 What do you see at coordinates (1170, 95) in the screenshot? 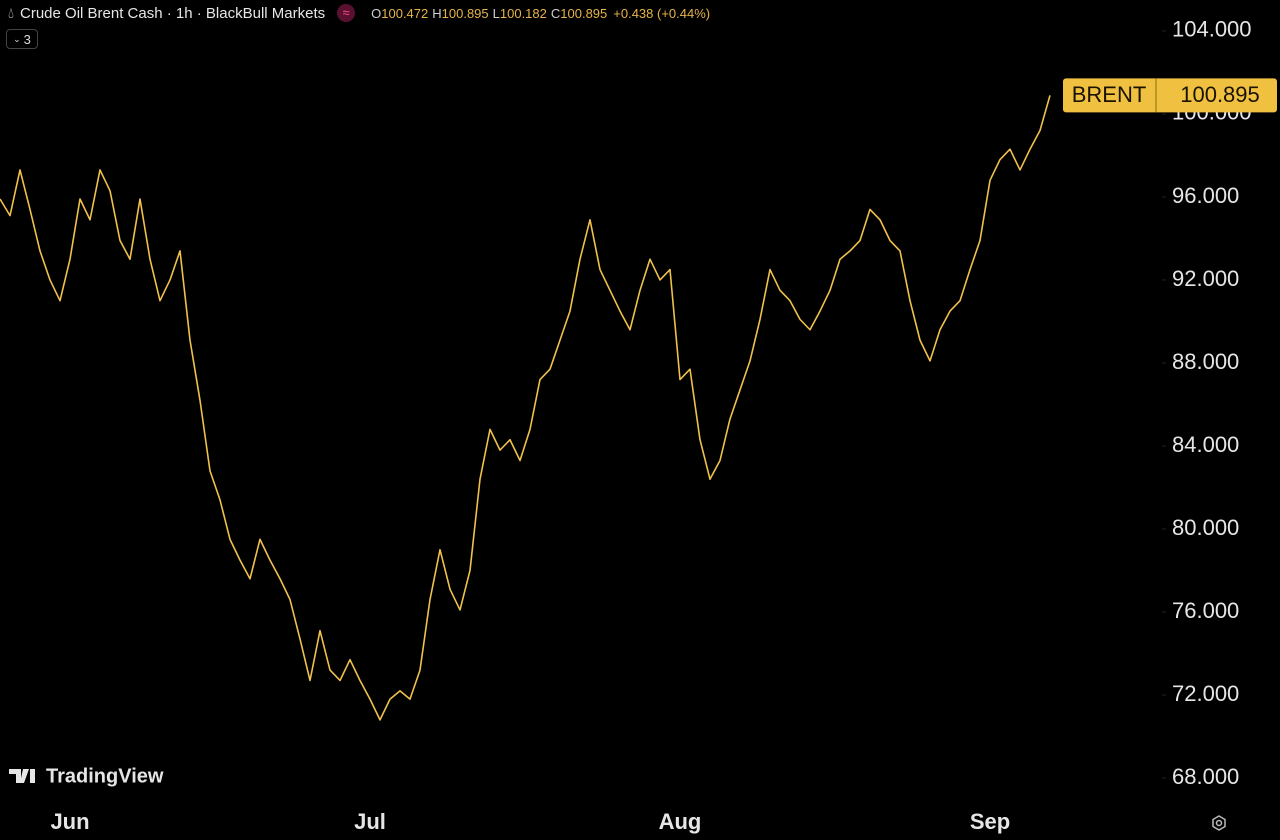
I see `price-tag` at bounding box center [1170, 95].